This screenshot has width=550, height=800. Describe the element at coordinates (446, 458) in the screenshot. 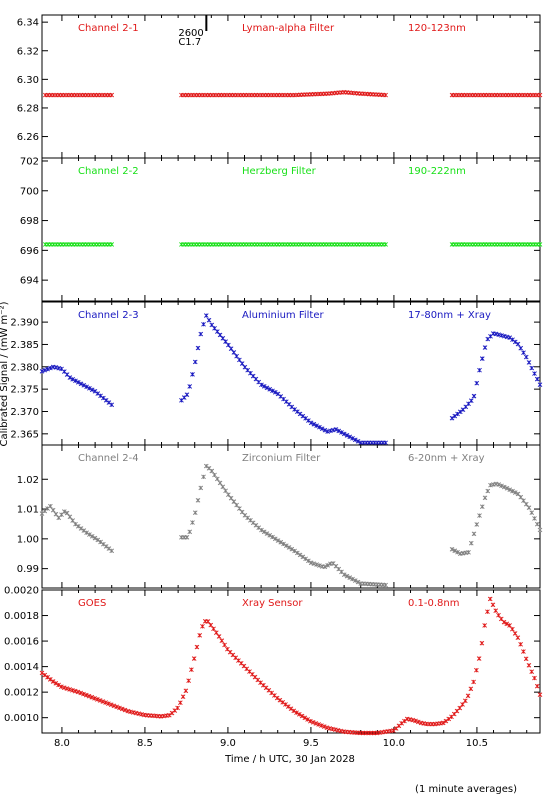

I see `panel-label: 6-20nm + Xray` at that location.